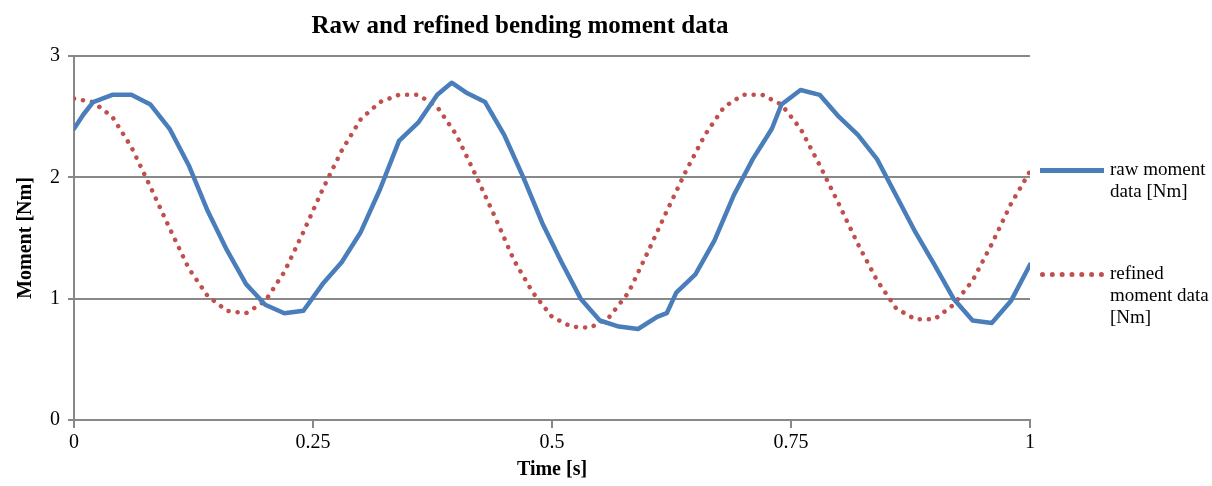 The width and height of the screenshot is (1212, 486). I want to click on x-axis-title: Time [s], so click(552, 468).